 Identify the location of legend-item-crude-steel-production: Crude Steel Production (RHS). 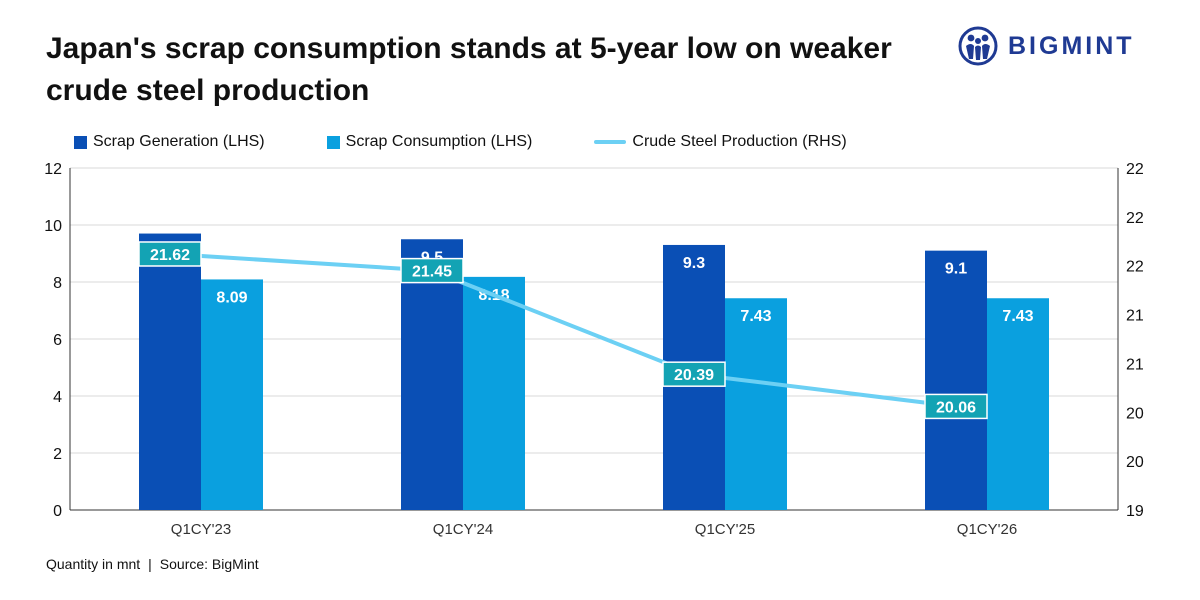
(720, 142).